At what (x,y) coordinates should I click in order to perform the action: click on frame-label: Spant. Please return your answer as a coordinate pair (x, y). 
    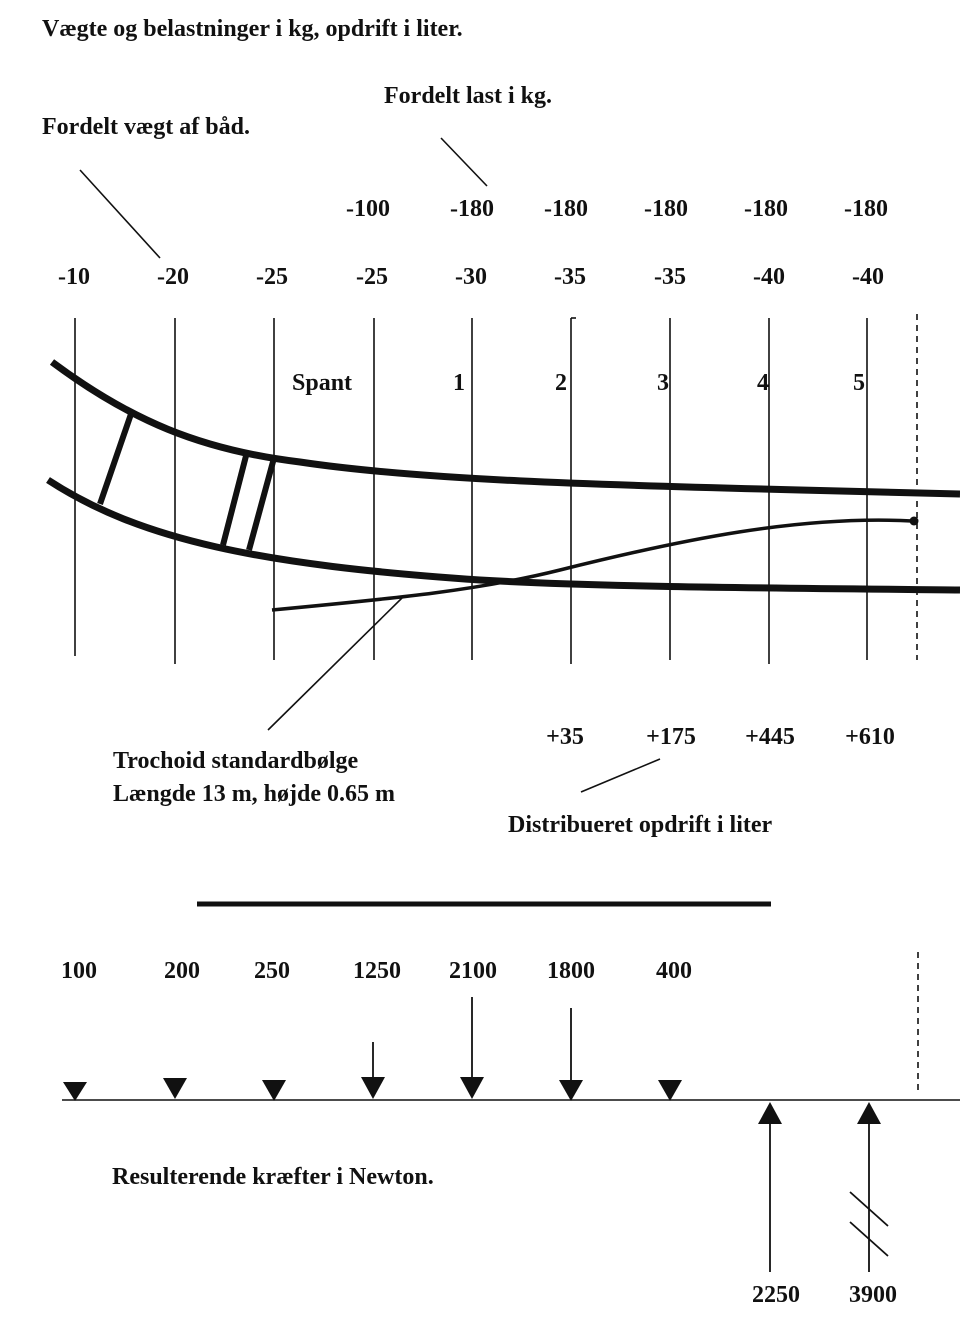
    Looking at the image, I should click on (322, 383).